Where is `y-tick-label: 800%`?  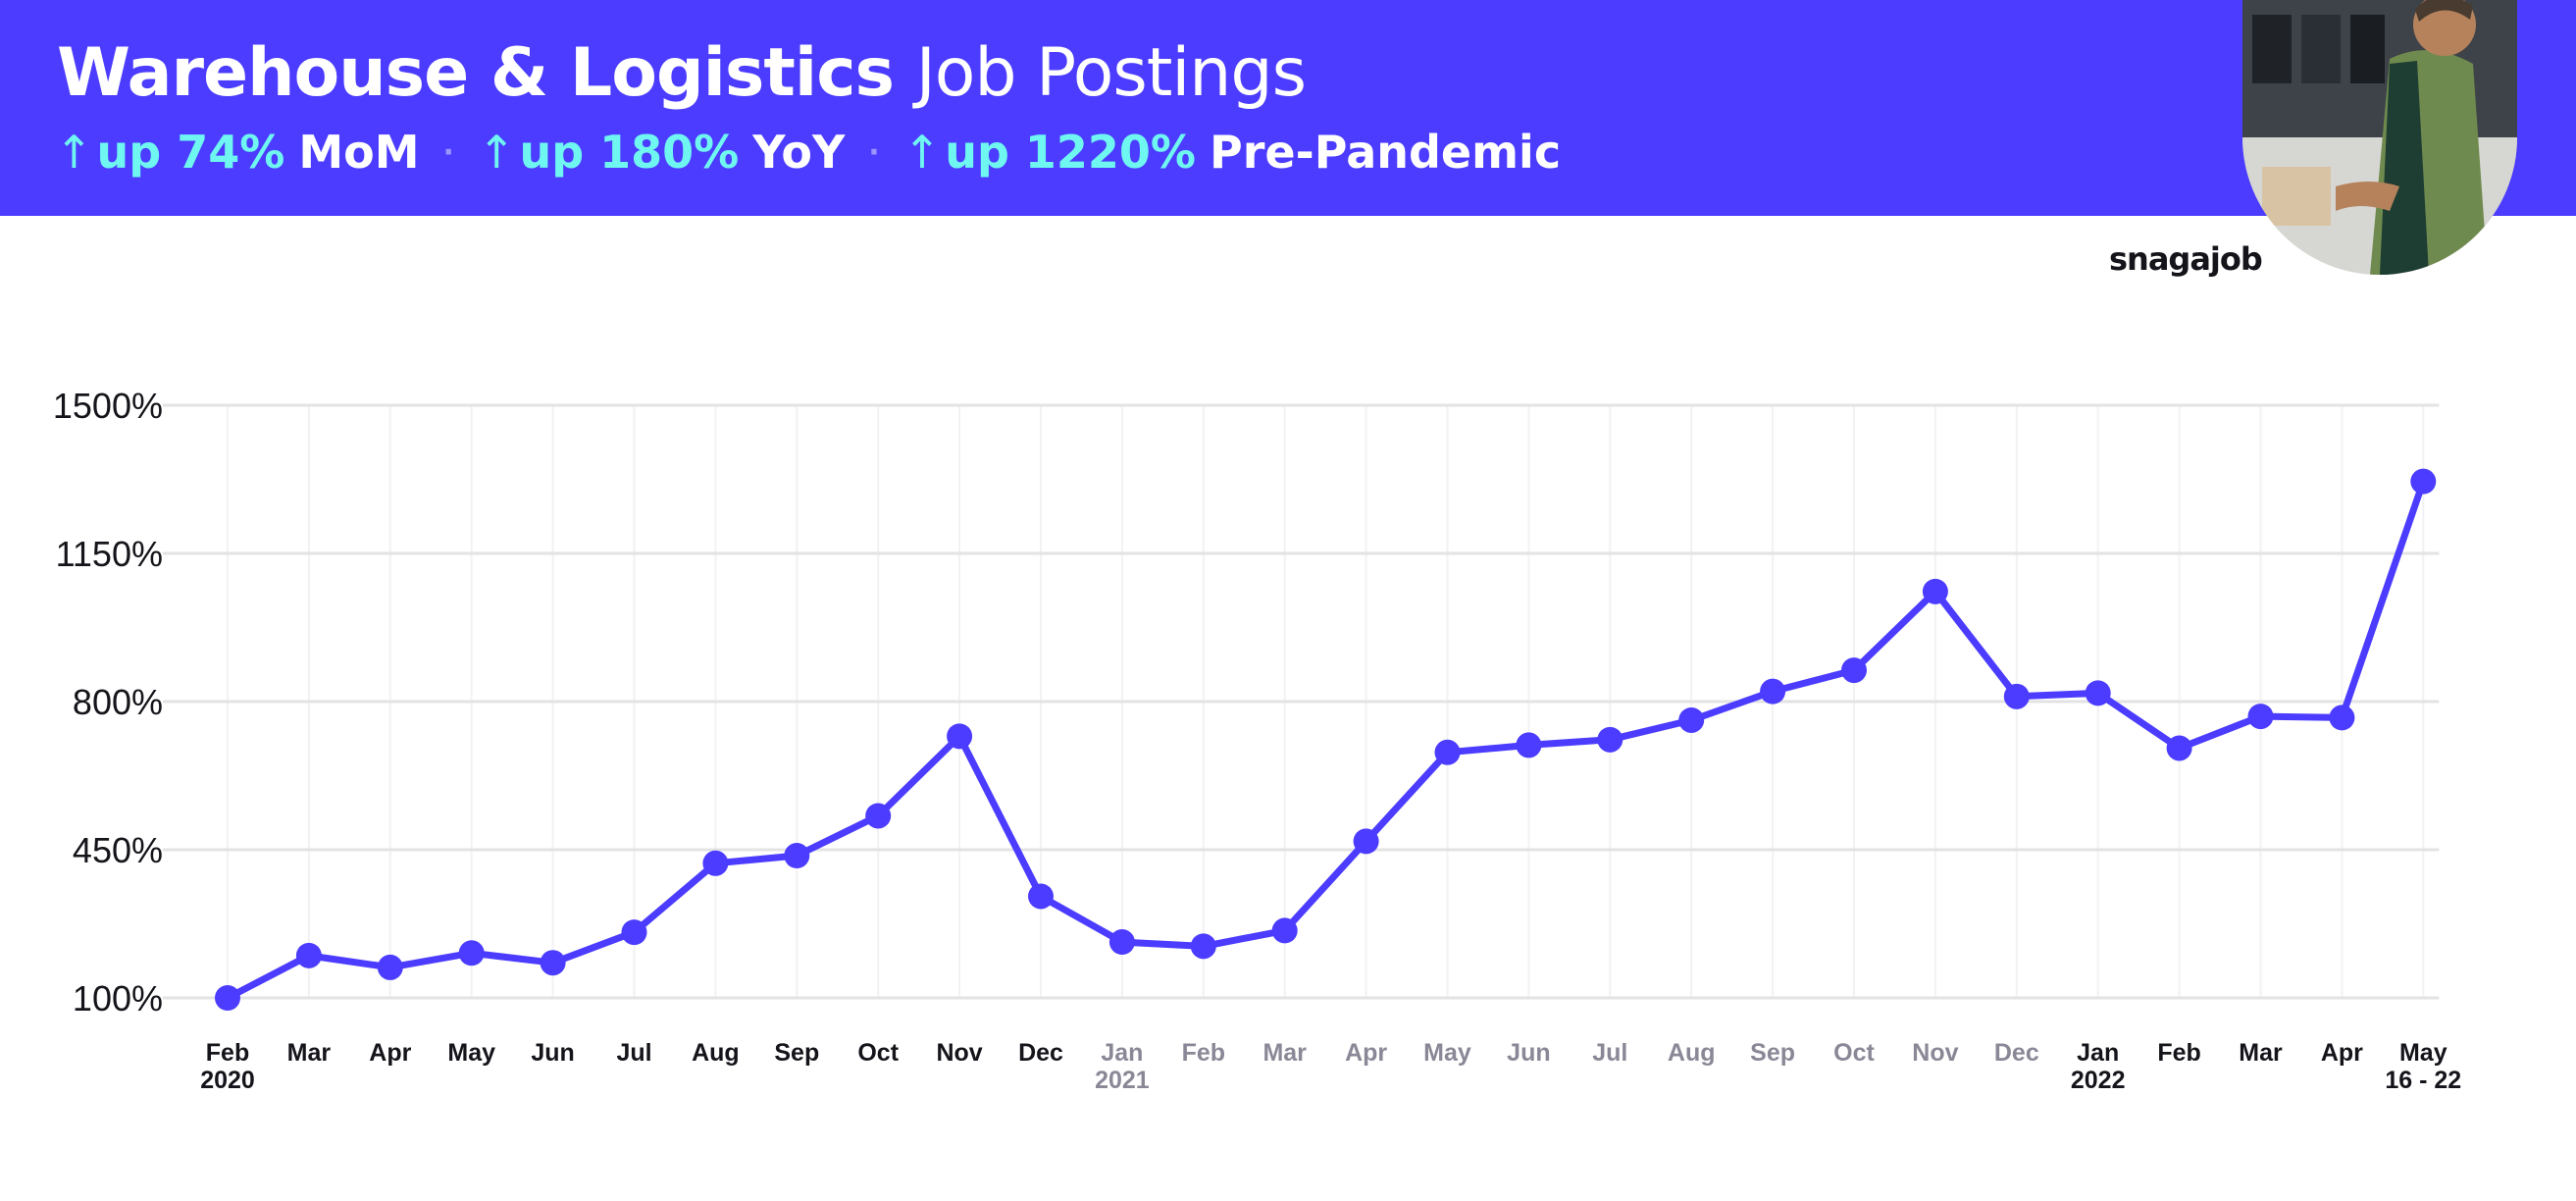 y-tick-label: 800% is located at coordinates (118, 702).